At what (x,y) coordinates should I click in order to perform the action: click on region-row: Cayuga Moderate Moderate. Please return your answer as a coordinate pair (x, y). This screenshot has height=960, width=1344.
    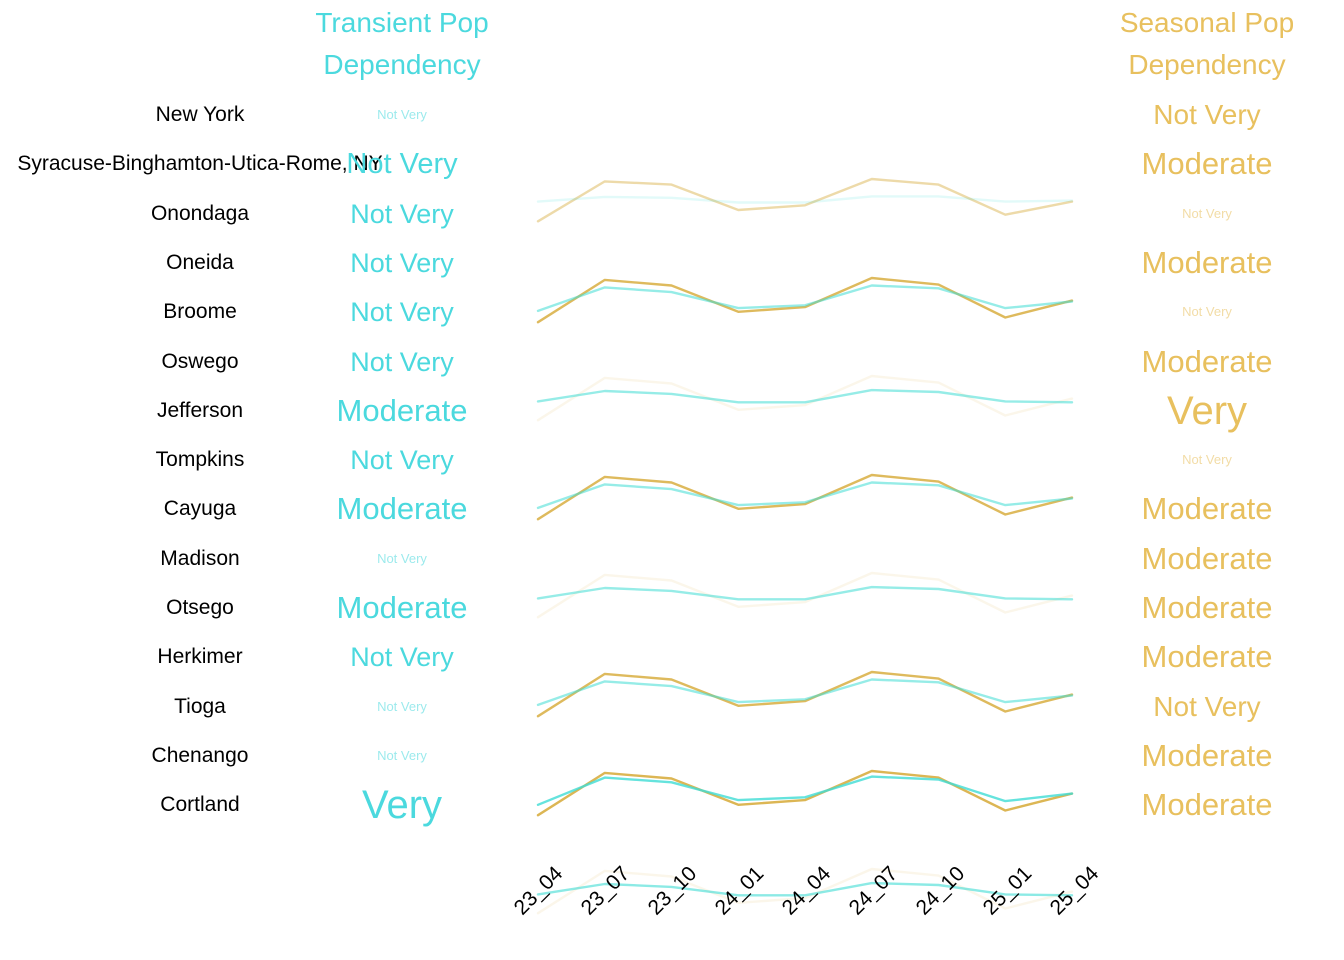
    Looking at the image, I should click on (672, 509).